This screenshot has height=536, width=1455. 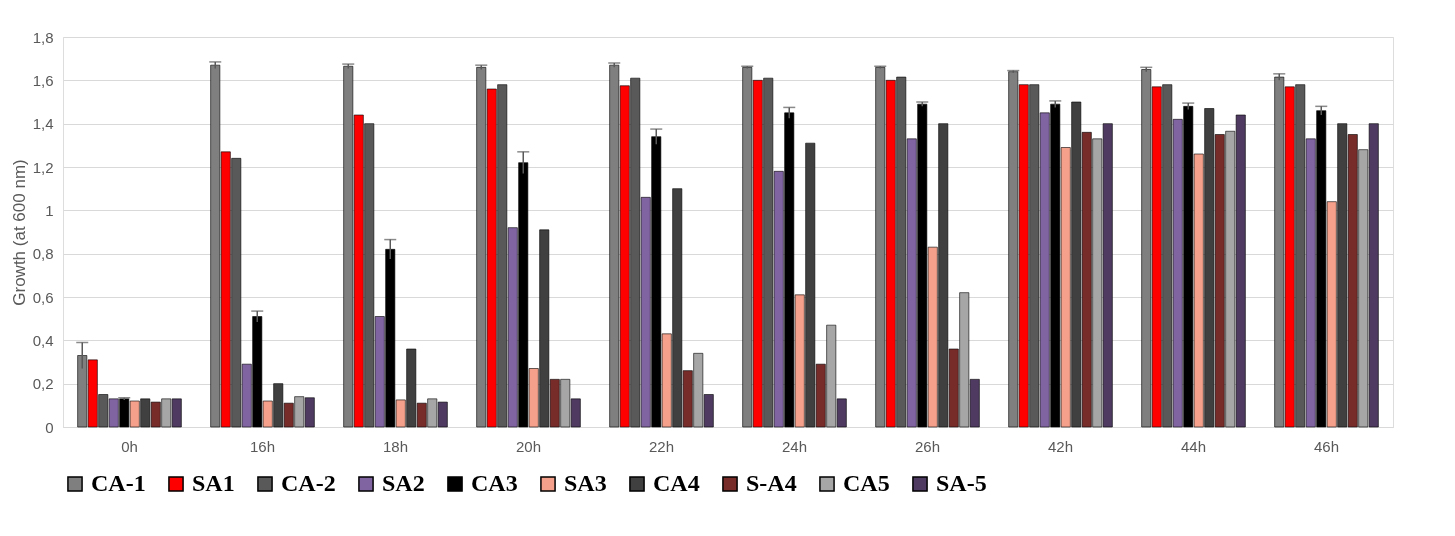 I want to click on legend-label: S-A4, so click(x=771, y=483).